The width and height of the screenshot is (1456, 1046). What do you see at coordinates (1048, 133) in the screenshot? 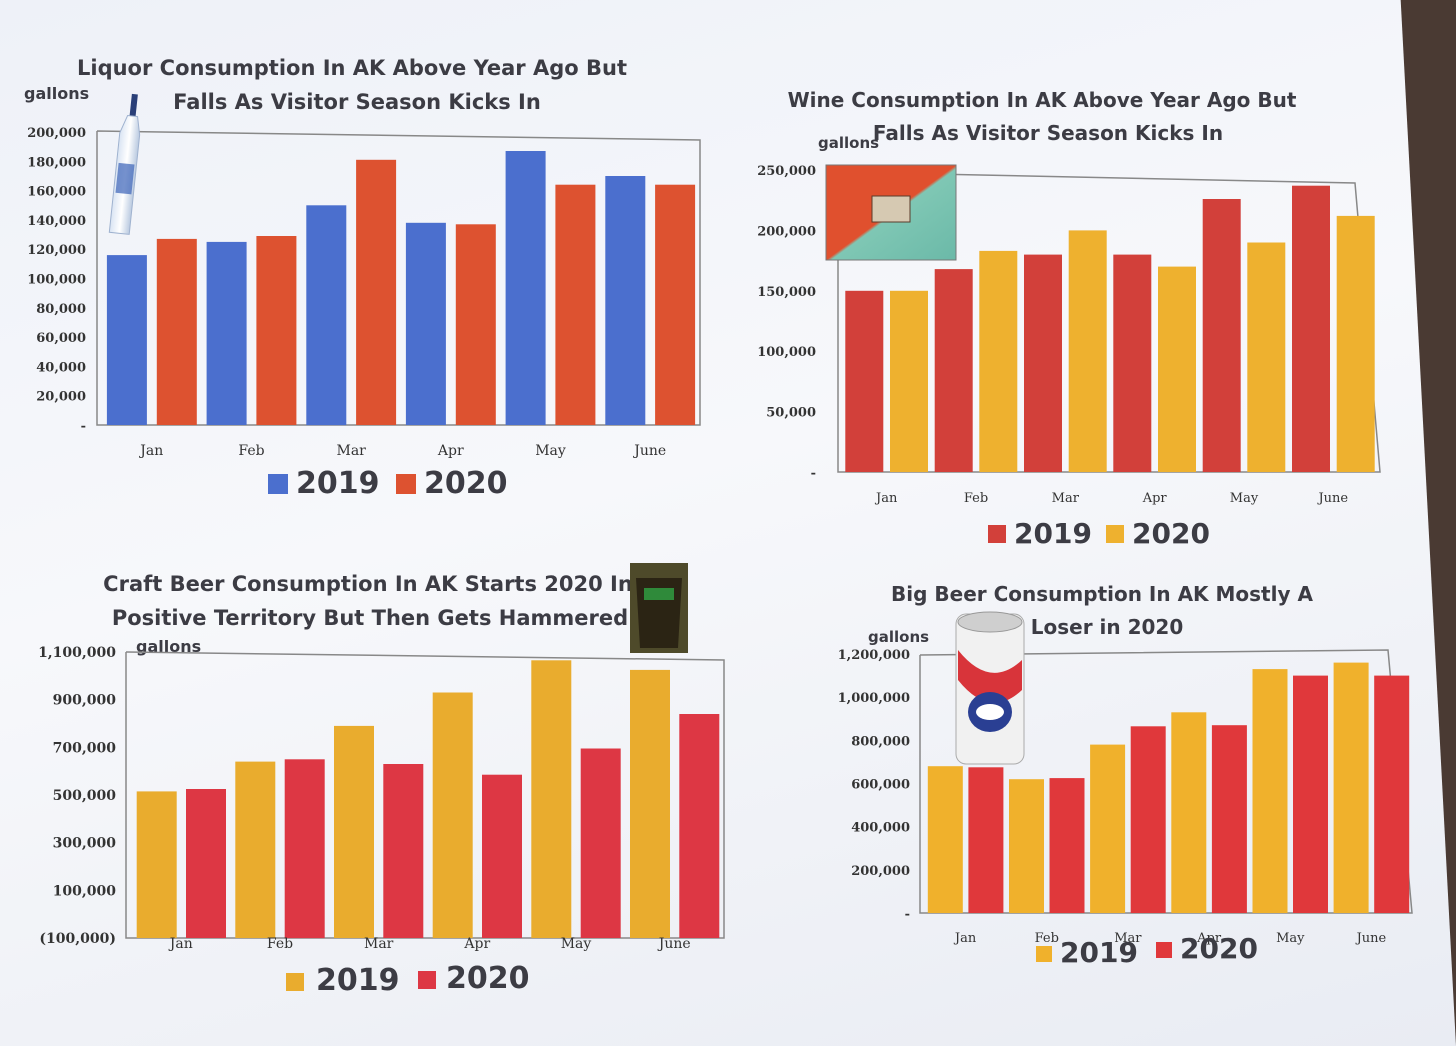
I see `wine-title-line-2: Falls As Visitor Season Kicks In` at bounding box center [1048, 133].